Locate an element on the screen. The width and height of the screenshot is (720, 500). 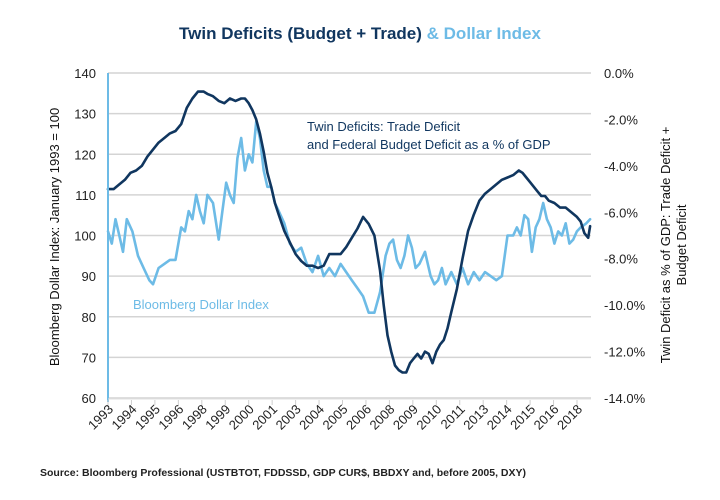
left-y-tick-label: 130 is located at coordinates (85, 114).